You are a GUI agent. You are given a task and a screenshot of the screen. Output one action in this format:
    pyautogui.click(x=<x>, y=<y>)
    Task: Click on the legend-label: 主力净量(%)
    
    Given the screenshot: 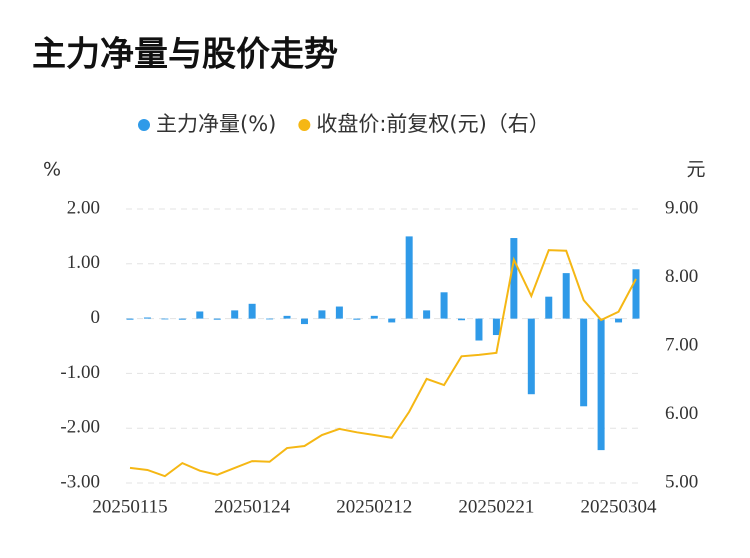 What is the action you would take?
    pyautogui.click(x=216, y=124)
    